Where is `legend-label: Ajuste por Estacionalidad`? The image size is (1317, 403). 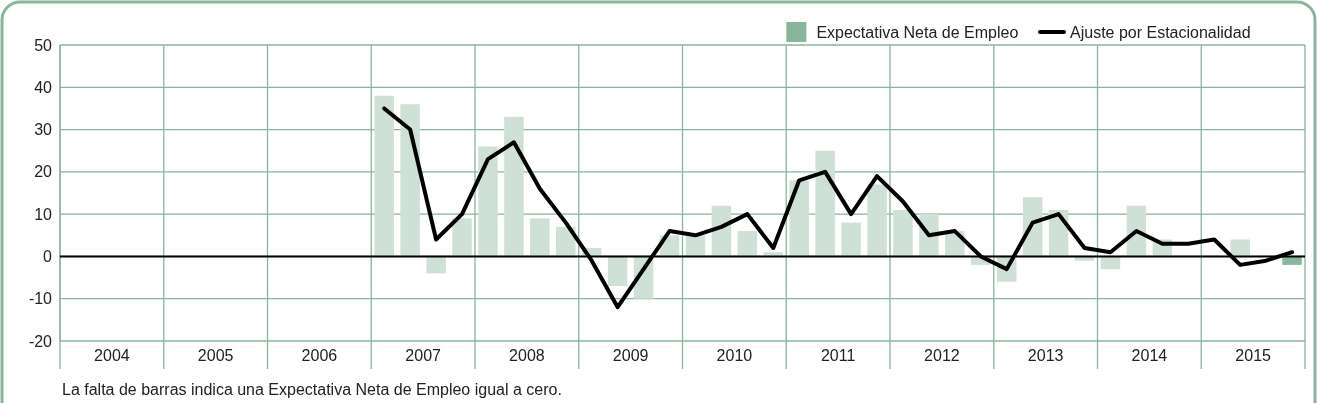 legend-label: Ajuste por Estacionalidad is located at coordinates (1160, 32).